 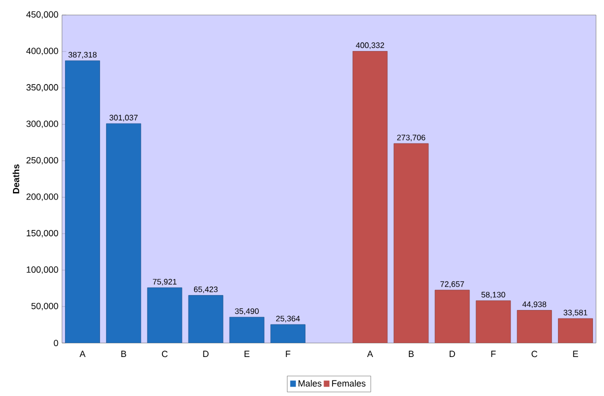 I want to click on y-tick-label: 0, so click(x=56, y=343).